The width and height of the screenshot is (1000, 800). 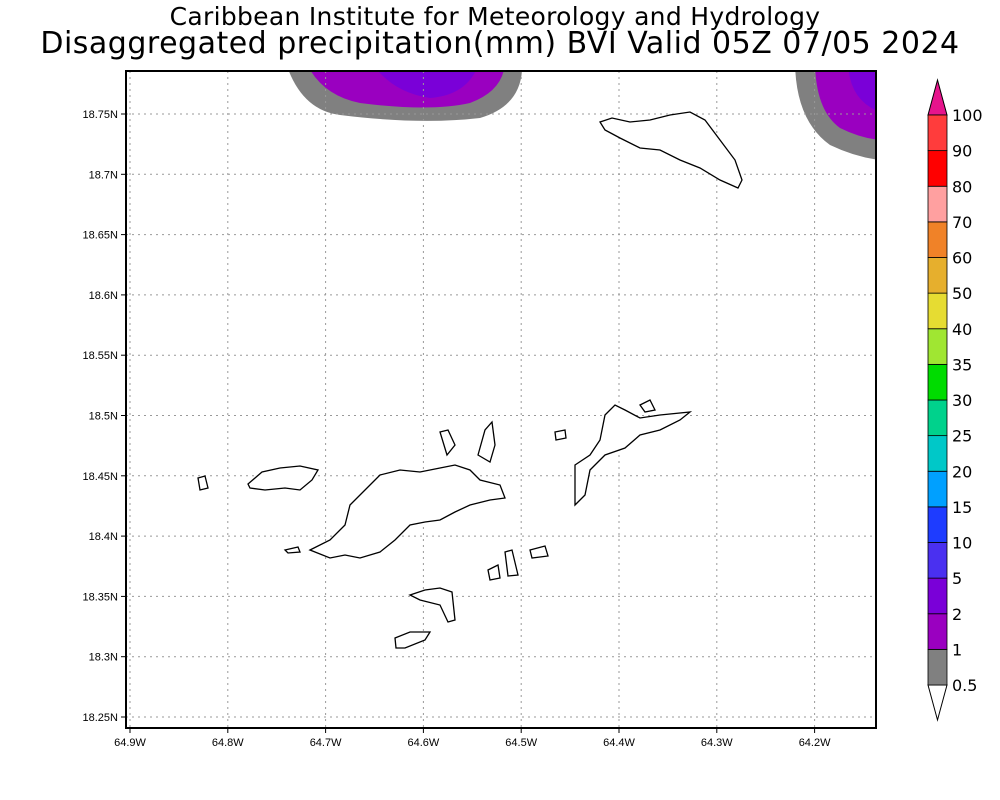 I want to click on colorbar-label: 10, so click(x=962, y=543).